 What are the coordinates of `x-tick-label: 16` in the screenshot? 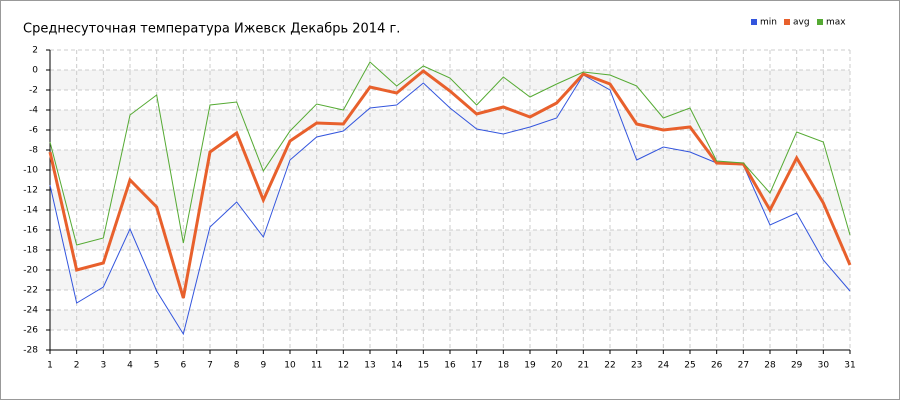 It's located at (450, 366).